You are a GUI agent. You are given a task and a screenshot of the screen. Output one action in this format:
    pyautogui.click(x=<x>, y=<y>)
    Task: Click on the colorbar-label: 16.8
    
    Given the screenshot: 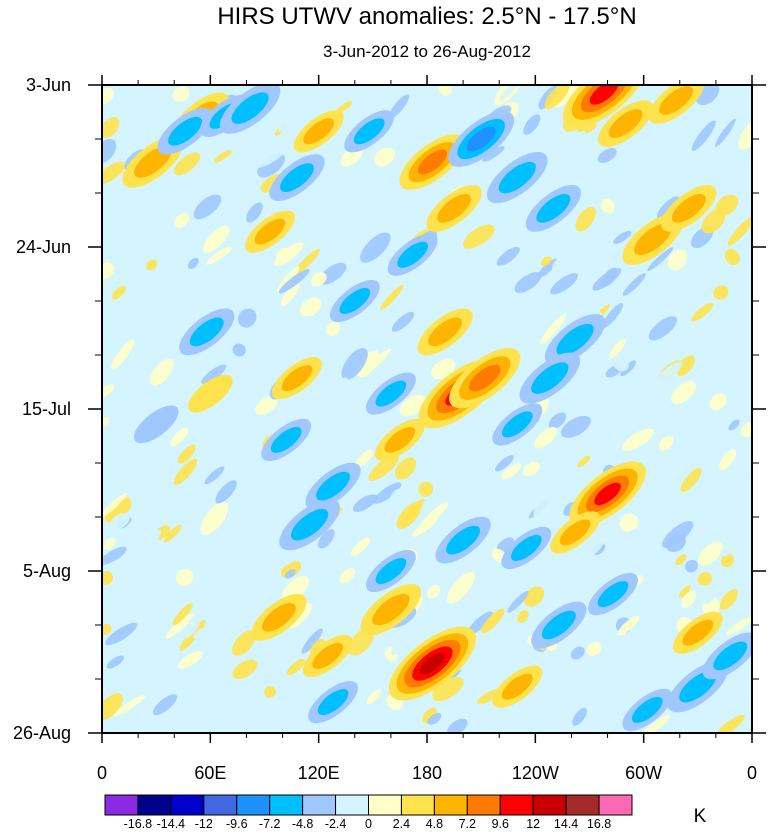 What is the action you would take?
    pyautogui.click(x=599, y=824)
    